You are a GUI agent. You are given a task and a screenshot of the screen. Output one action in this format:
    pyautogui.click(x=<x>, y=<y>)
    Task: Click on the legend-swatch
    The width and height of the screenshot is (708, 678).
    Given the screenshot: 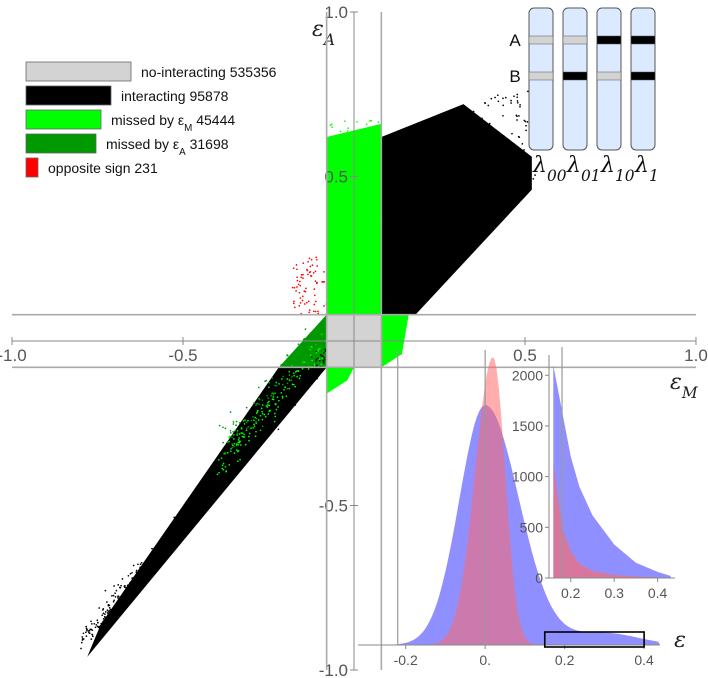 What is the action you would take?
    pyautogui.click(x=78, y=71)
    